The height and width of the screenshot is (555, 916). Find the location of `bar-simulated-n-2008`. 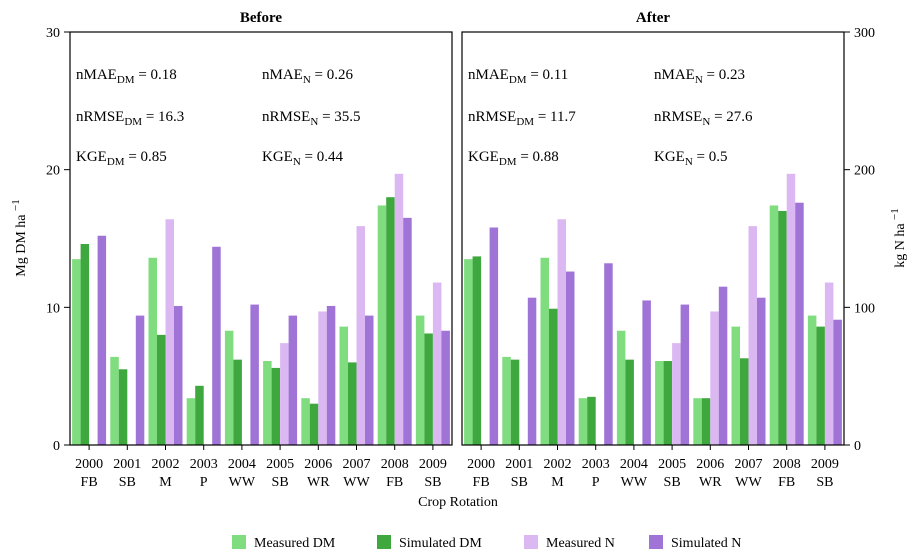

bar-simulated-n-2008 is located at coordinates (407, 331).